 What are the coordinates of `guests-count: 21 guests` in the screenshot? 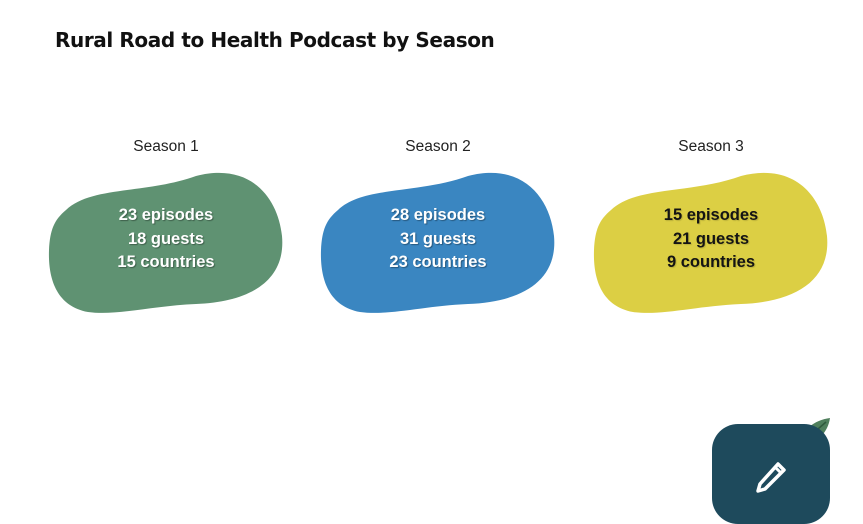 It's located at (711, 238).